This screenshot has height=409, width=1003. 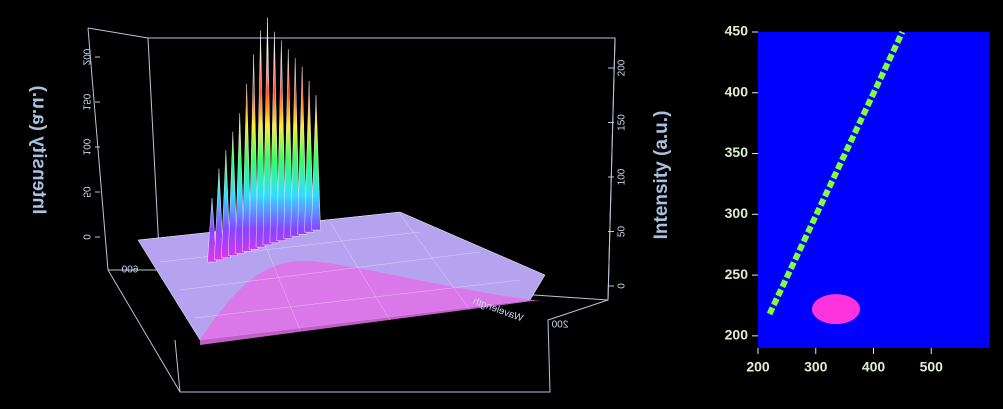 I want to click on z-tick-label-mirrored: 50, so click(x=85, y=192).